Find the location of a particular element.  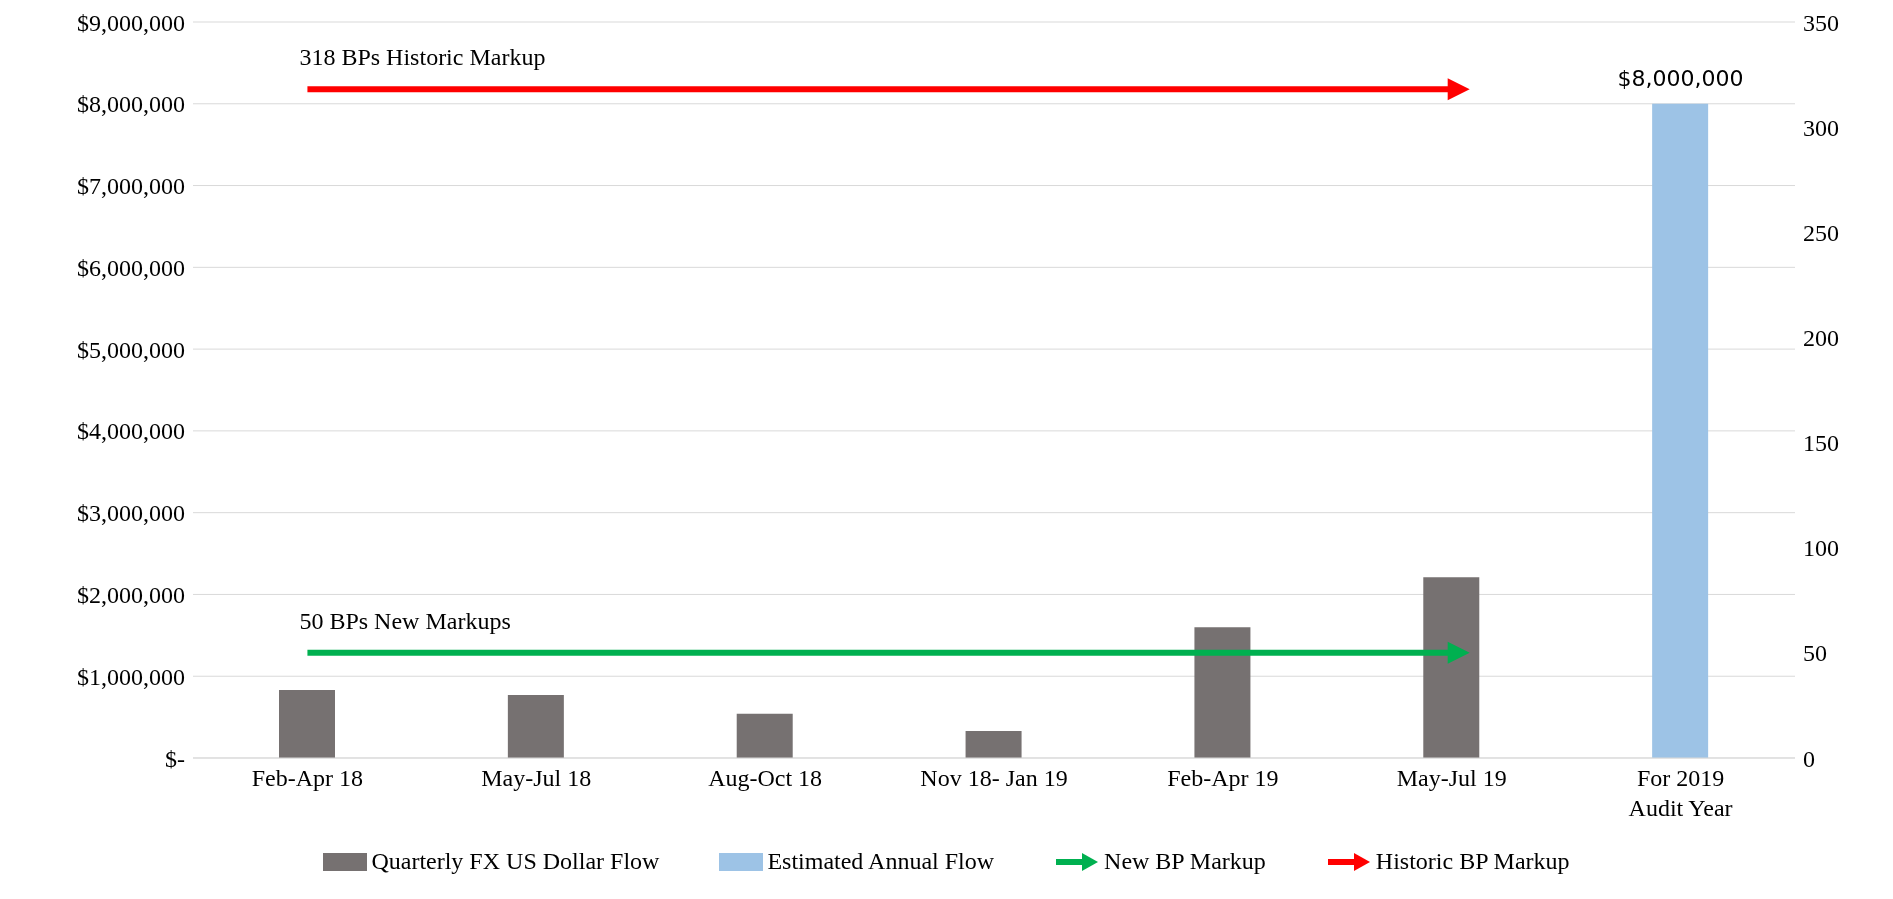

legend-label: Estimated Annual Flow is located at coordinates (881, 861).